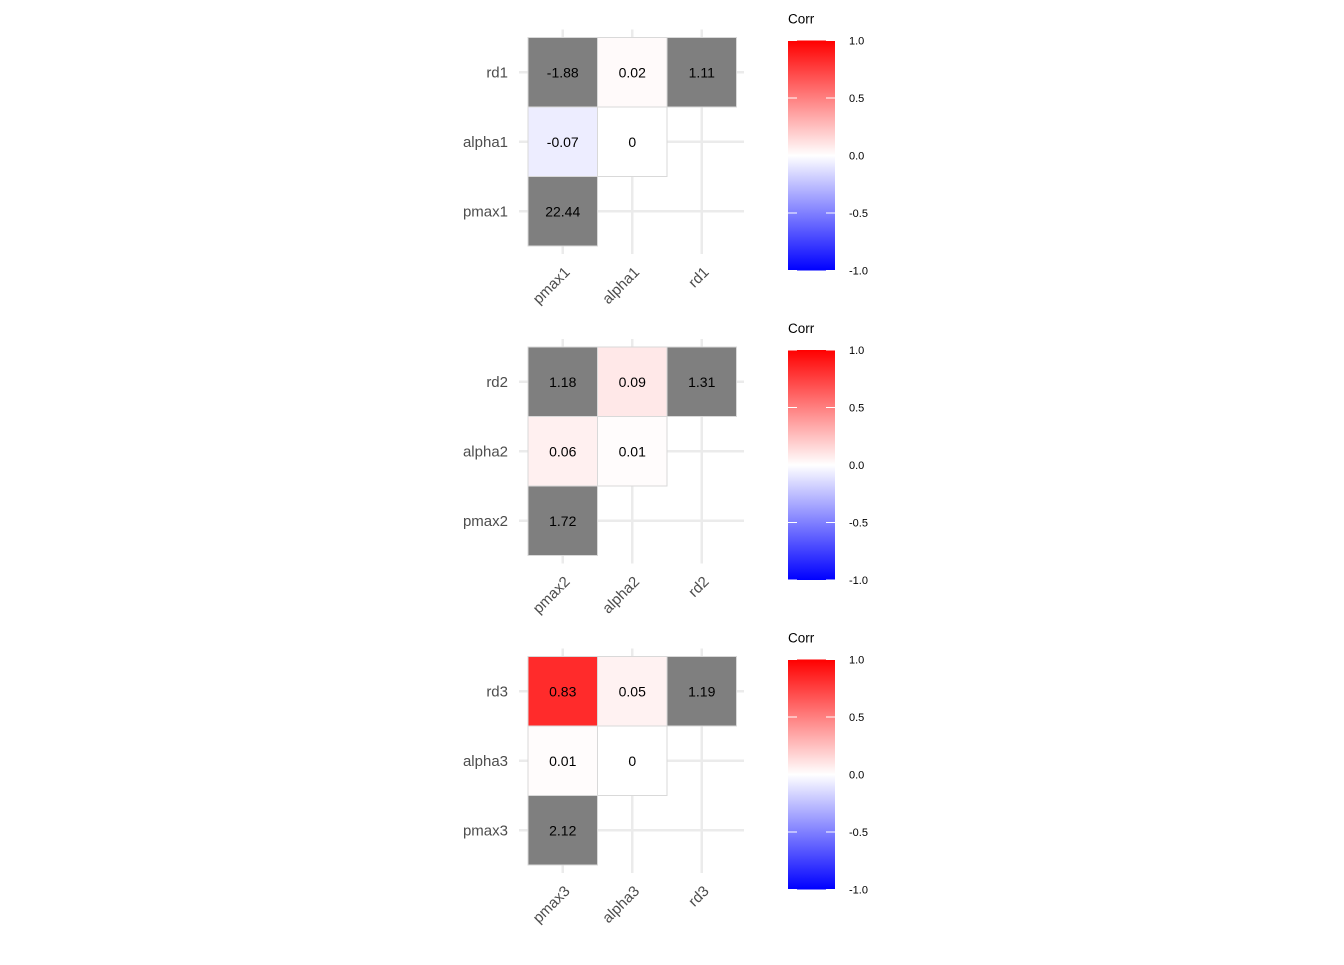 The image size is (1344, 965). Describe the element at coordinates (562, 451) in the screenshot. I see `cell-value-label: 0.06` at that location.